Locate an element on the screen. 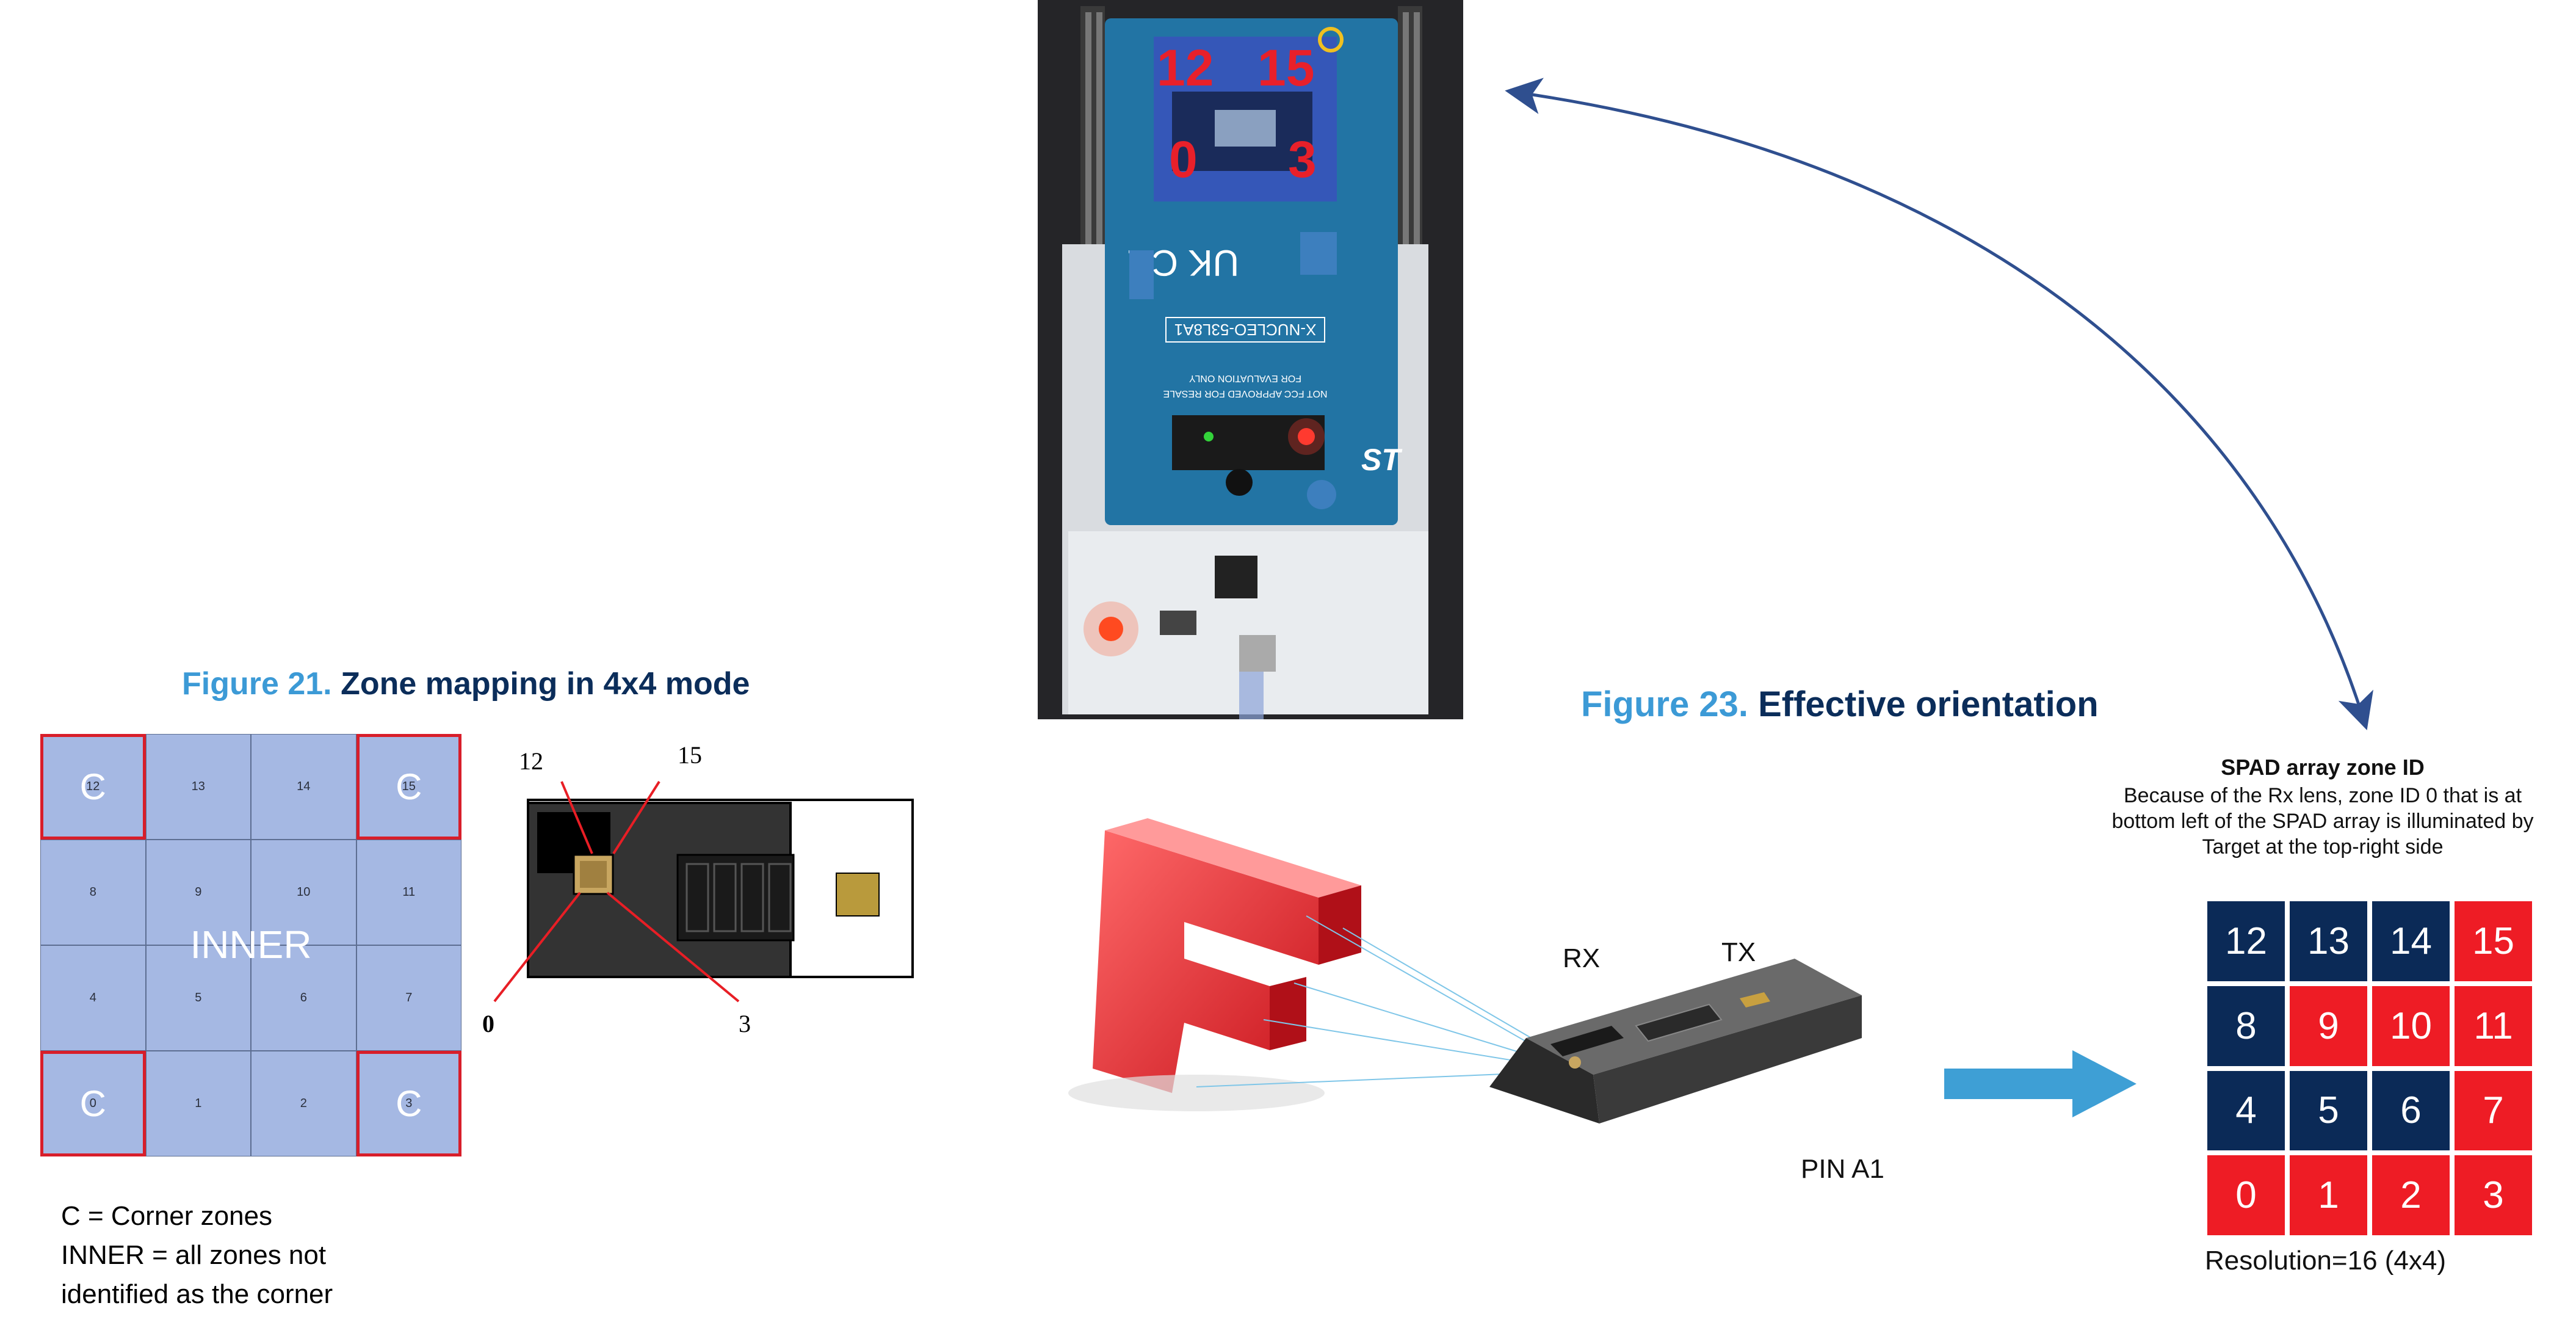 This screenshot has width=2576, height=1325. zone-cell-6: 6 is located at coordinates (303, 998).